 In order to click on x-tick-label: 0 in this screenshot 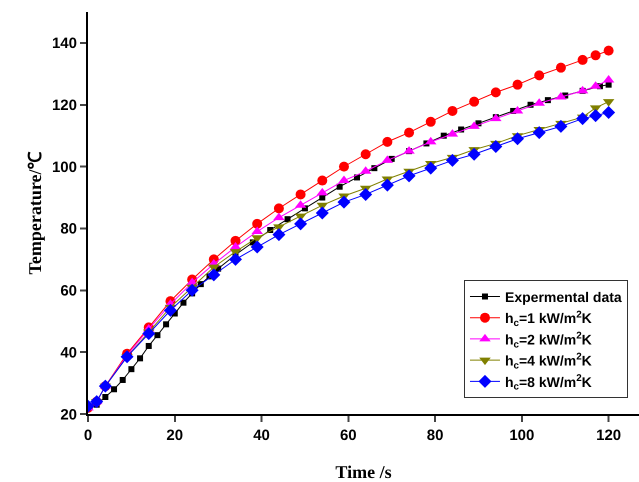, I will do `click(88, 435)`.